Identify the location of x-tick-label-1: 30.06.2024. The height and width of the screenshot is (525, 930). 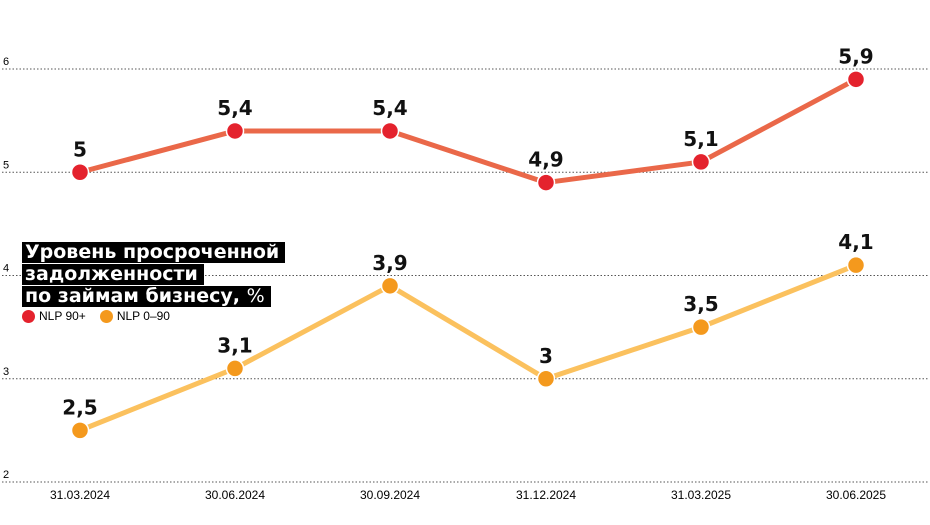
(235, 495).